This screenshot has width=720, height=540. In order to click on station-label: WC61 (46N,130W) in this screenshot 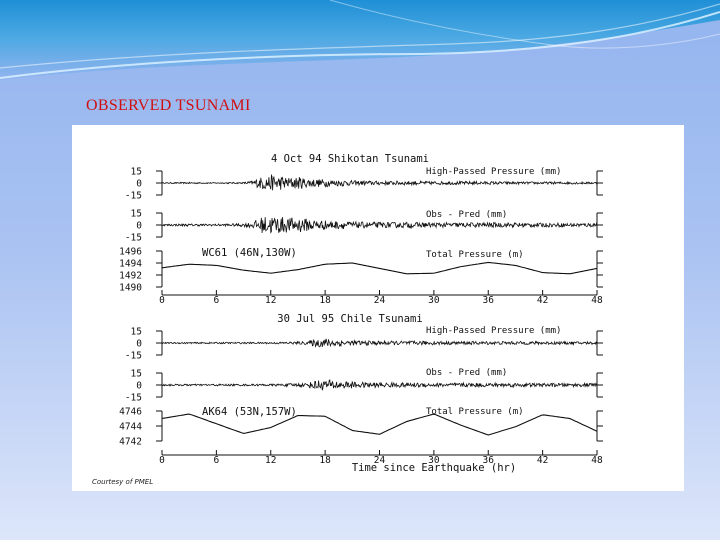, I will do `click(249, 253)`.